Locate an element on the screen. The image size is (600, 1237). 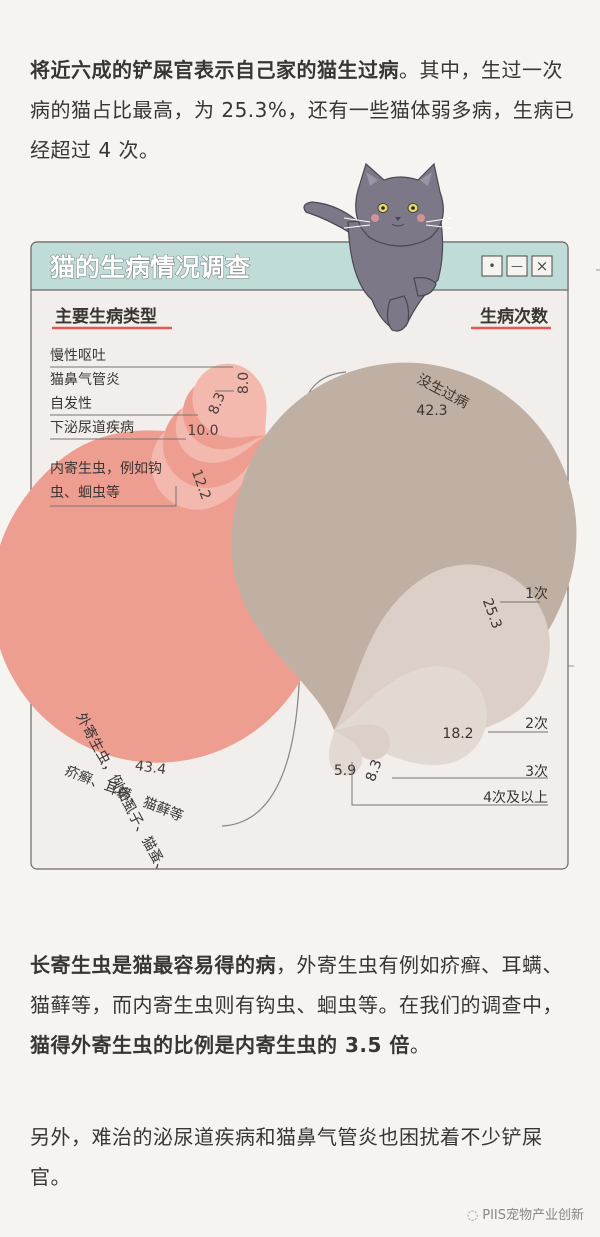
cat-ear-inner-right is located at coordinates (426, 179).